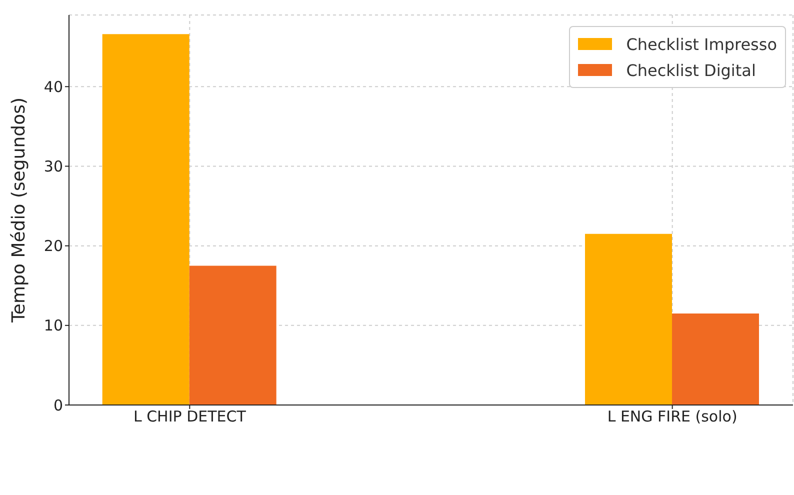 The width and height of the screenshot is (794, 495). What do you see at coordinates (53, 325) in the screenshot?
I see `y-tick-label: 10` at bounding box center [53, 325].